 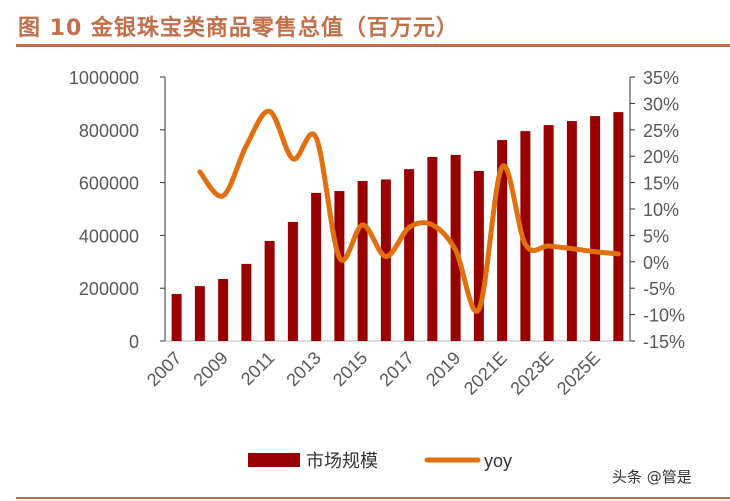 I want to click on bar-2011, so click(x=269, y=290).